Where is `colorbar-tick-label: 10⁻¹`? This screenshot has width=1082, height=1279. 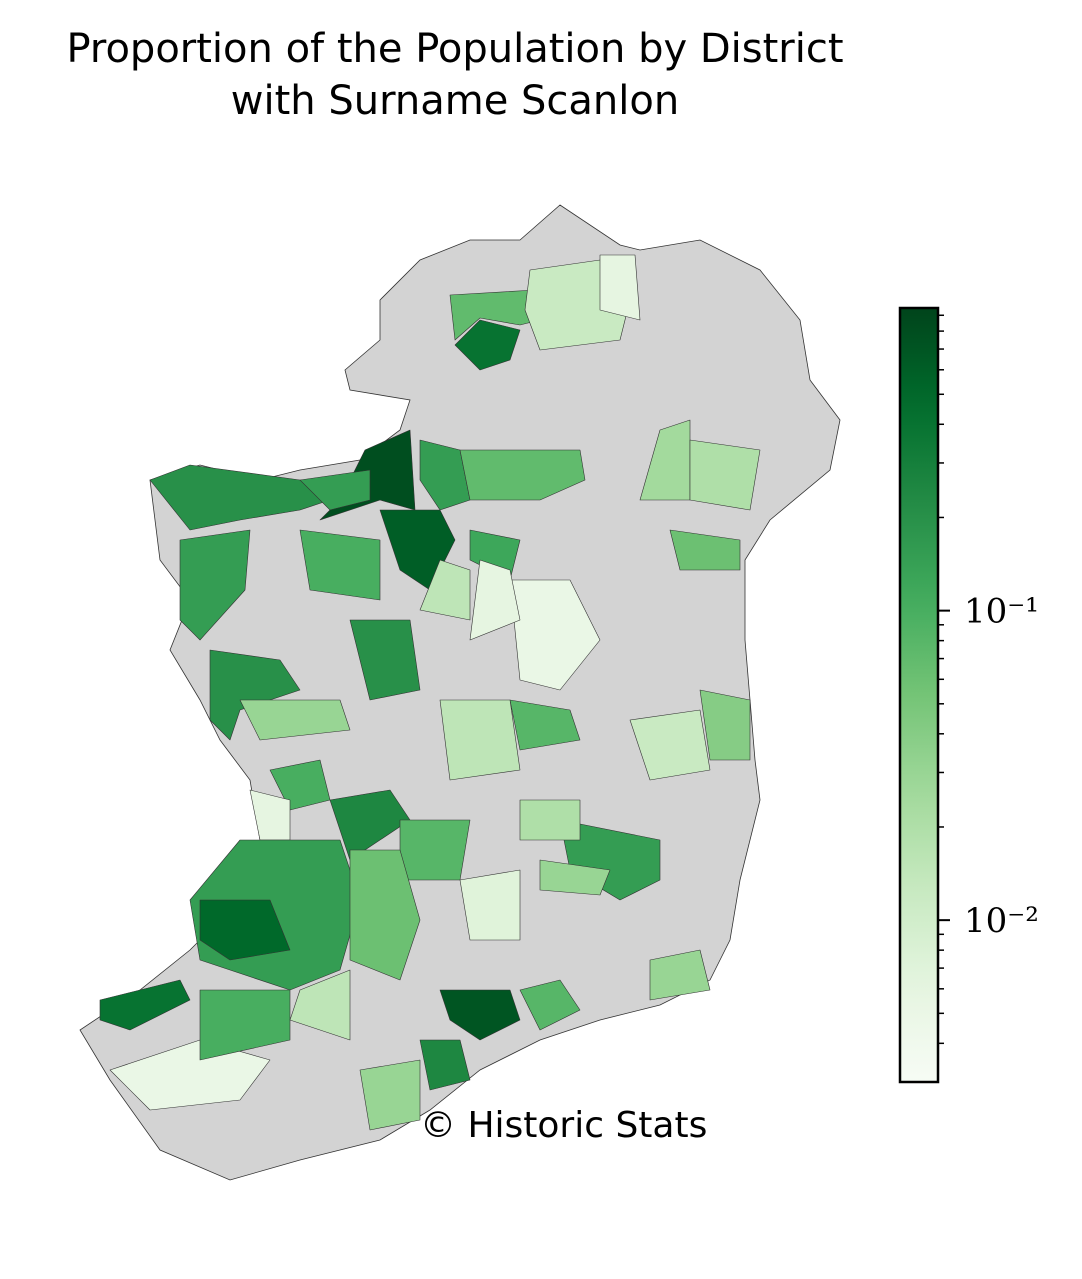 colorbar-tick-label: 10⁻¹ is located at coordinates (1001, 612).